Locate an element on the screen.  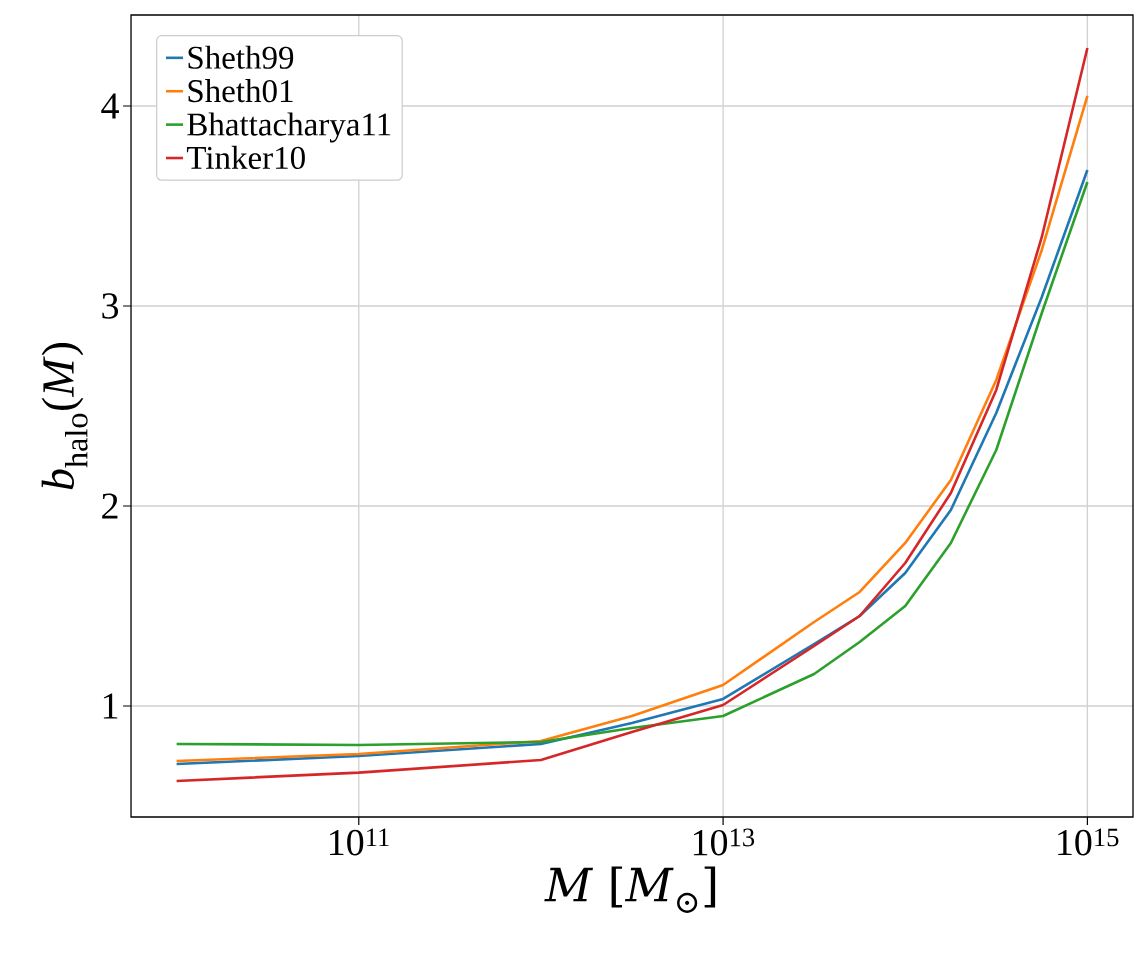
x-tick-label: 10$^{11}$ is located at coordinates (359, 842).